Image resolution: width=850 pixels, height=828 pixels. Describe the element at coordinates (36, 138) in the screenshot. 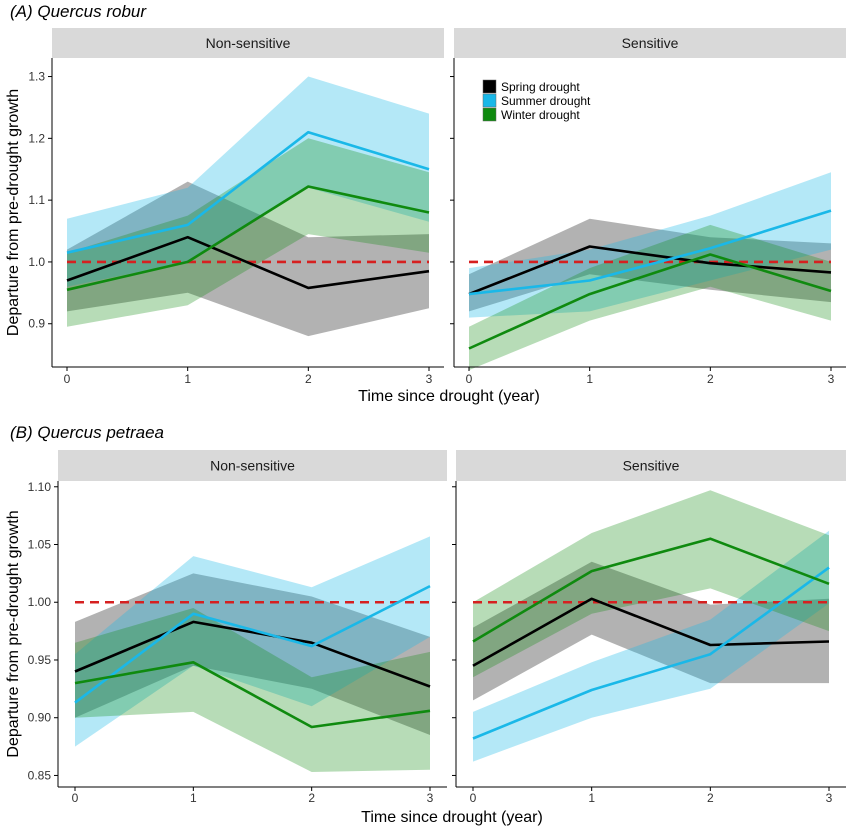

I see `y-tick-label: 1.2` at that location.